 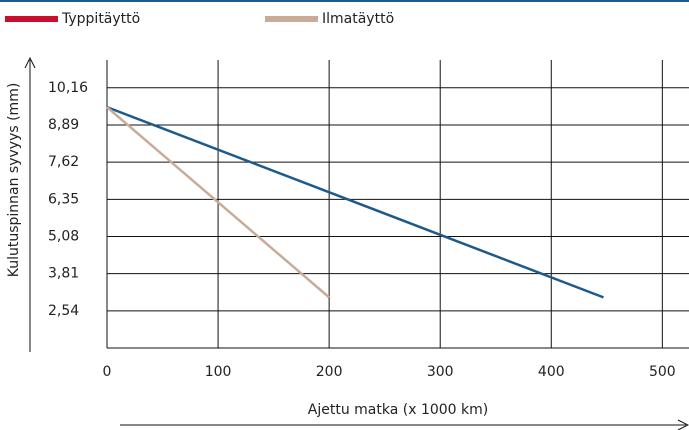 I want to click on x-axis-label: Ajettu matka (x 1000 km), so click(x=398, y=410).